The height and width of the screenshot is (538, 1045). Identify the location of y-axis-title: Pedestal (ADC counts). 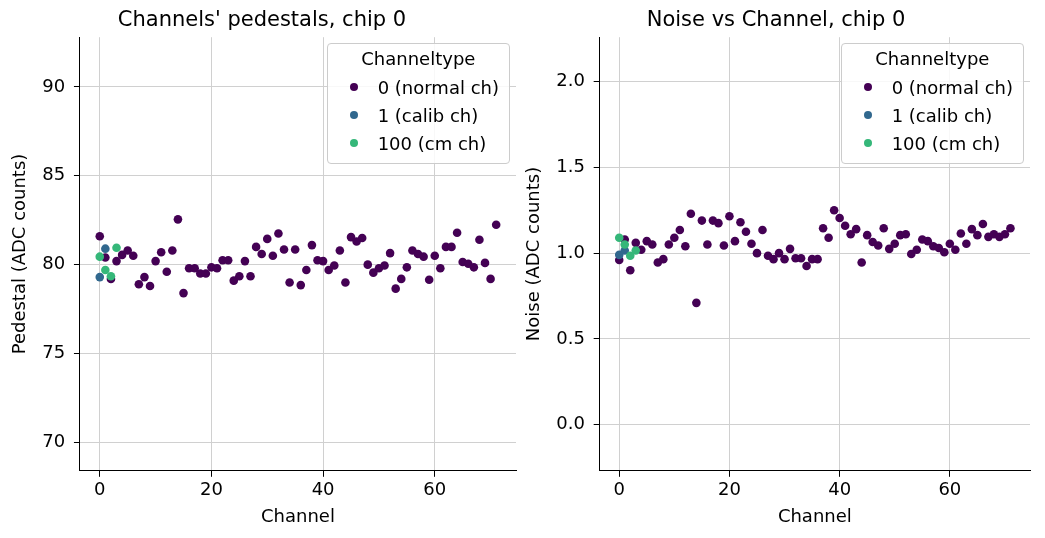
(19, 254).